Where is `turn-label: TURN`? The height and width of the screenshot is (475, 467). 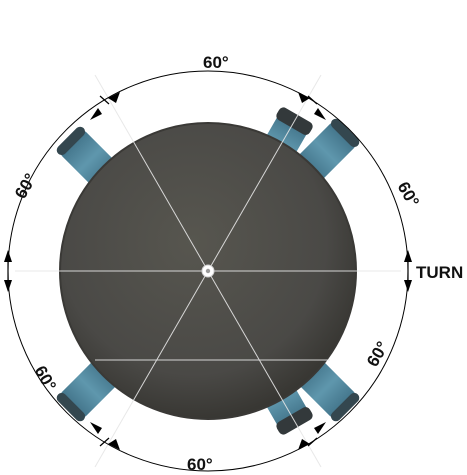 turn-label: TURN is located at coordinates (439, 272).